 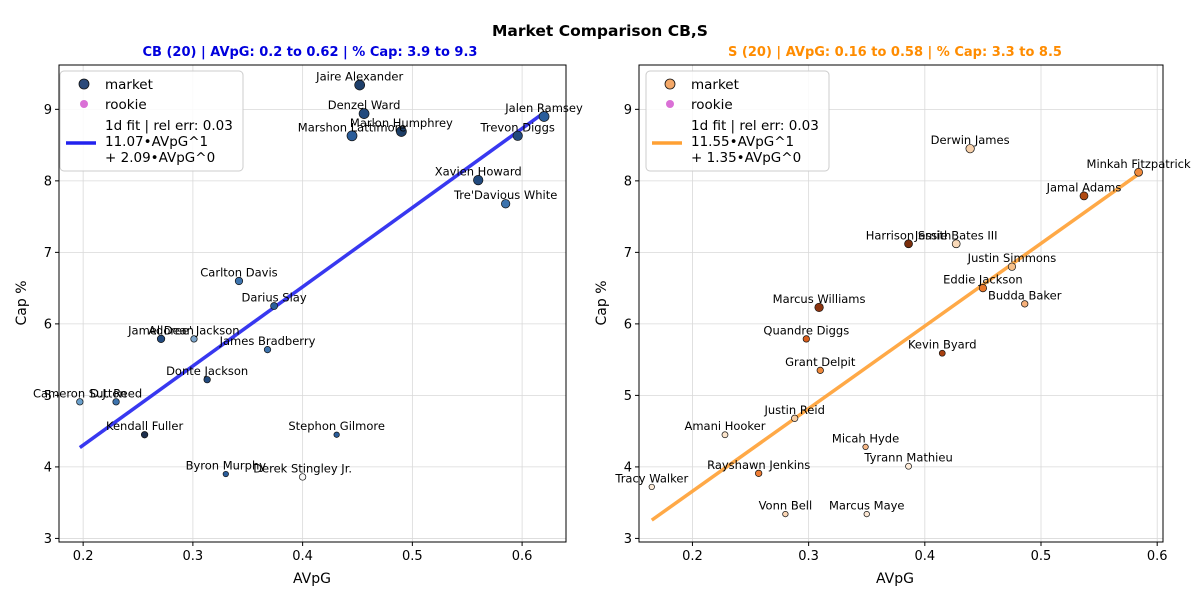 I want to click on cb-y-tick-label: 3, so click(x=48, y=539).